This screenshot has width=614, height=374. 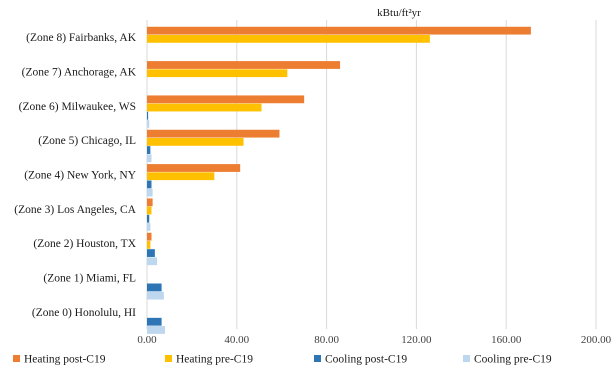 I want to click on legend-item: Cooling pre-C19, so click(x=507, y=360).